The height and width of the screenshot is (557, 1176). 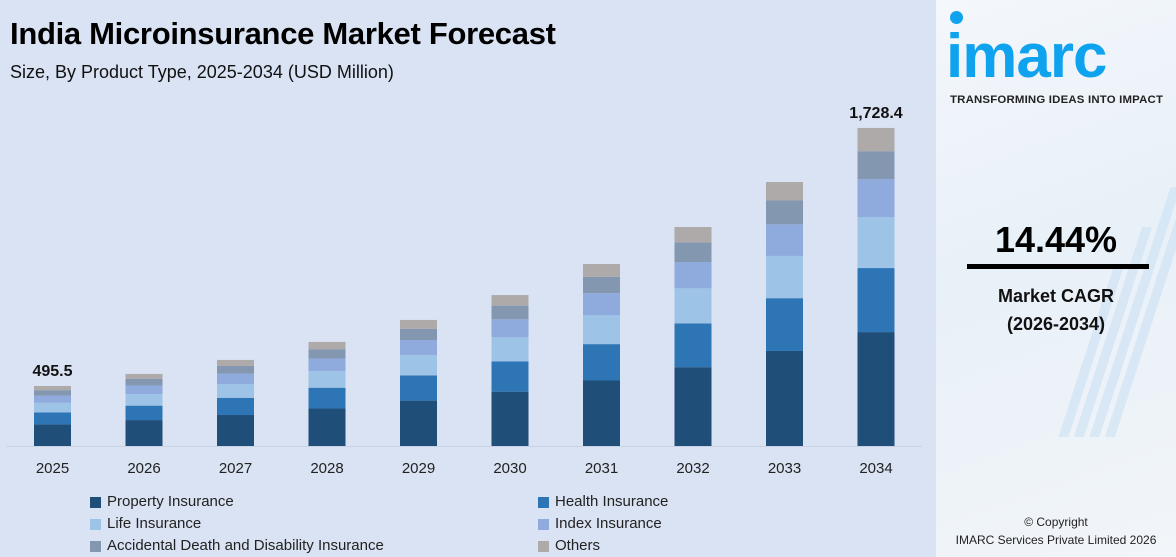 I want to click on legend-label: Life Insurance, so click(x=154, y=523).